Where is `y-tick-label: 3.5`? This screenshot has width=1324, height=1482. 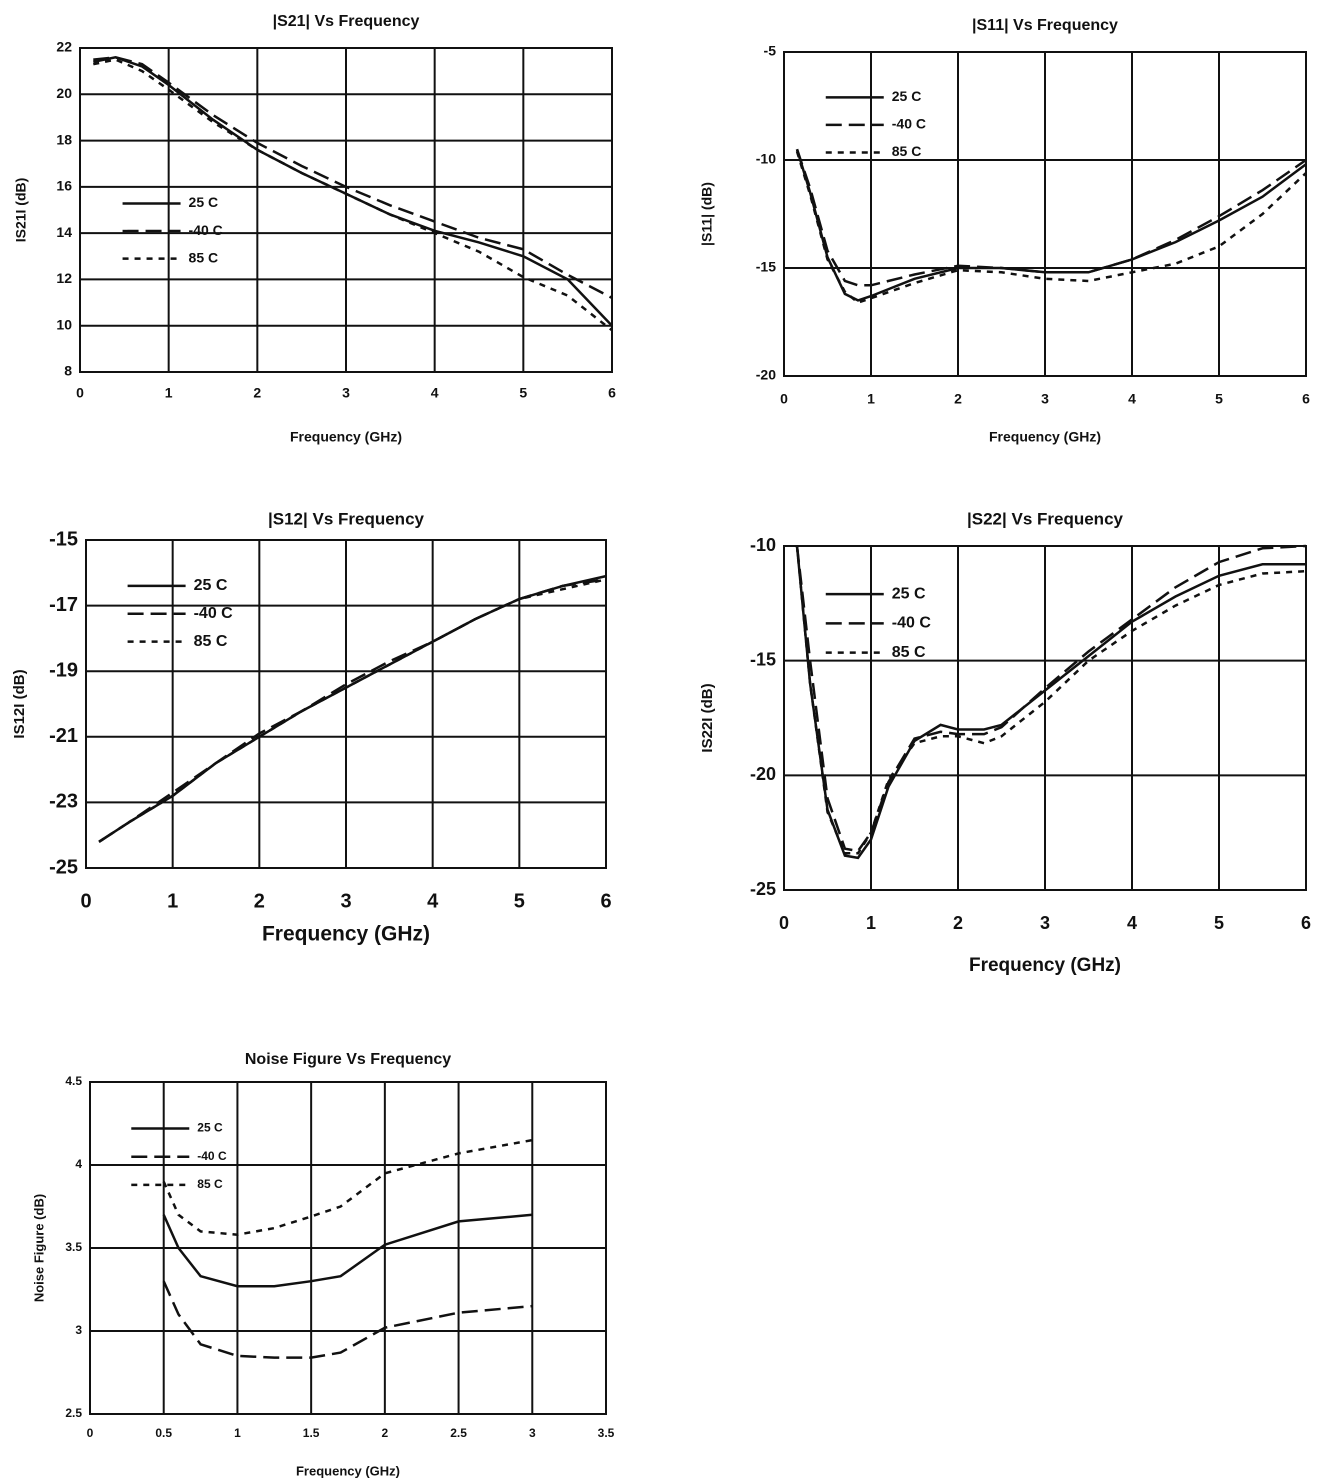
y-tick-label: 3.5 is located at coordinates (73, 1247).